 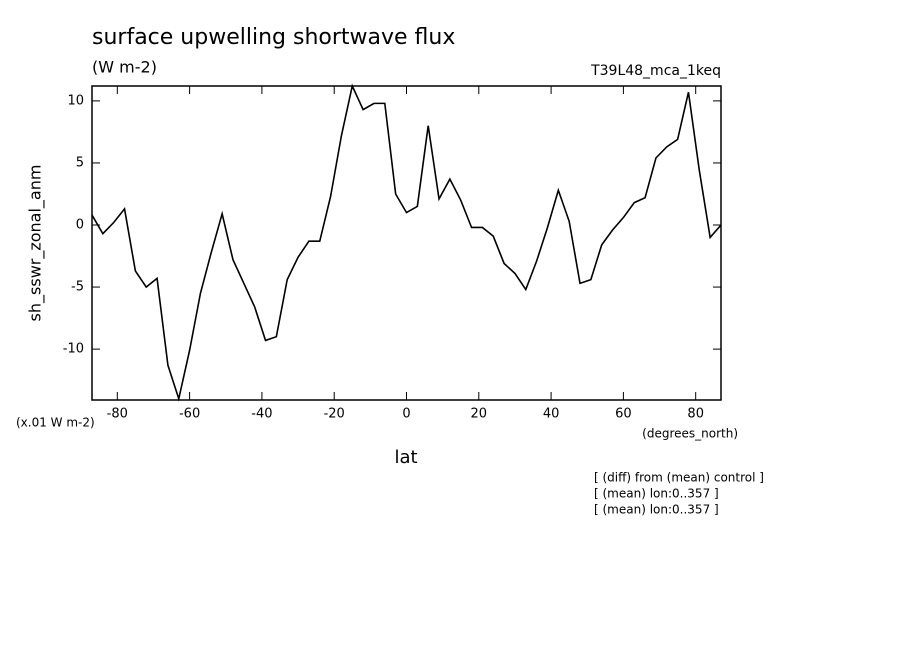 What do you see at coordinates (117, 414) in the screenshot?
I see `x-tick-label: -80` at bounding box center [117, 414].